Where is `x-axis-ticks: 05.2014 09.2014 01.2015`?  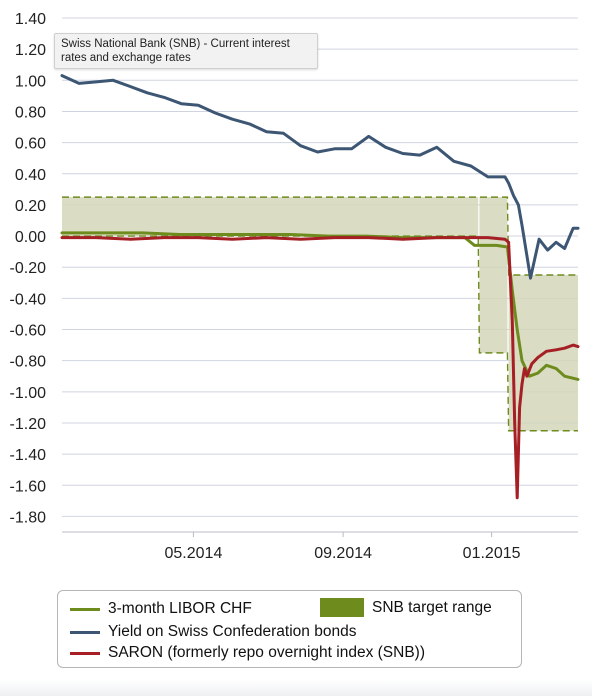 x-axis-ticks: 05.2014 09.2014 01.2015 is located at coordinates (343, 547).